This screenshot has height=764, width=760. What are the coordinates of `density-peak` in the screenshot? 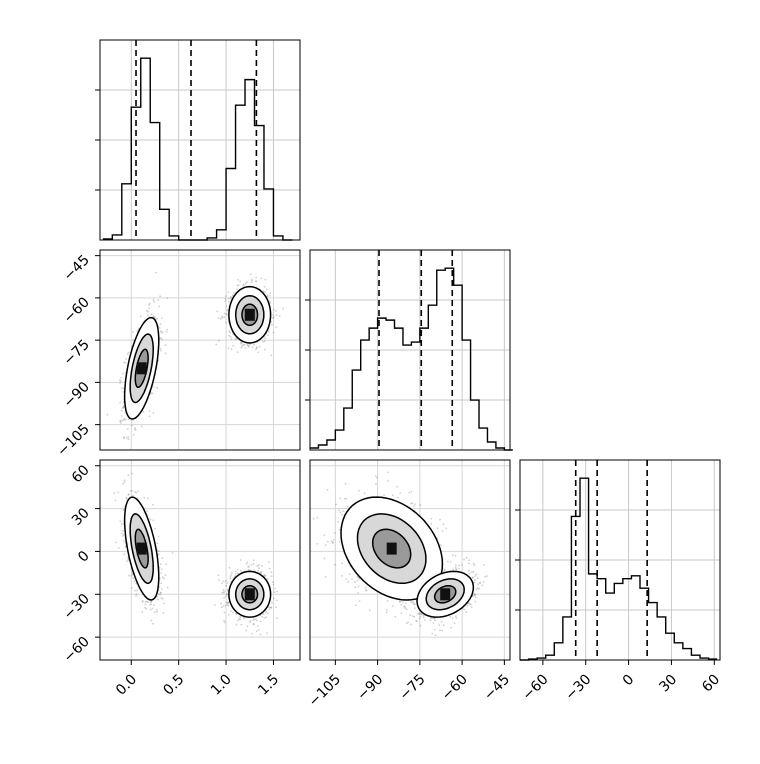 It's located at (142, 549).